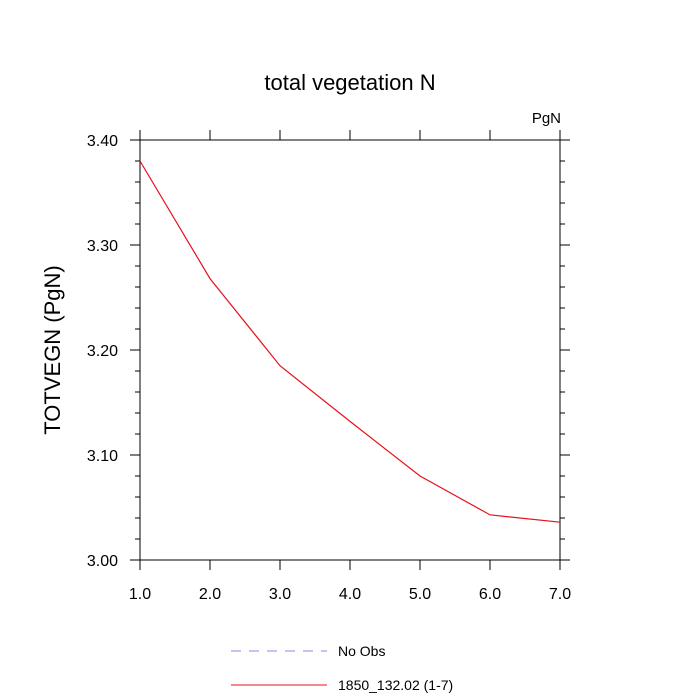  What do you see at coordinates (349, 82) in the screenshot?
I see `chart-title: total vegetation N` at bounding box center [349, 82].